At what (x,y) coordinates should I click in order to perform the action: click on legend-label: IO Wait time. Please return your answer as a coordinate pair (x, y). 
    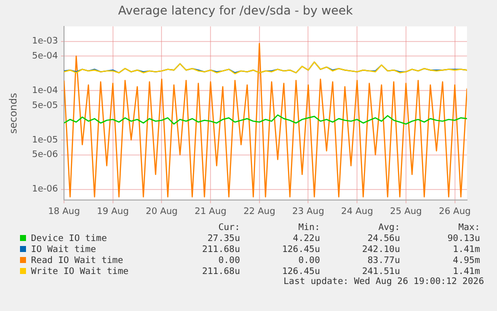
    Looking at the image, I should click on (64, 249).